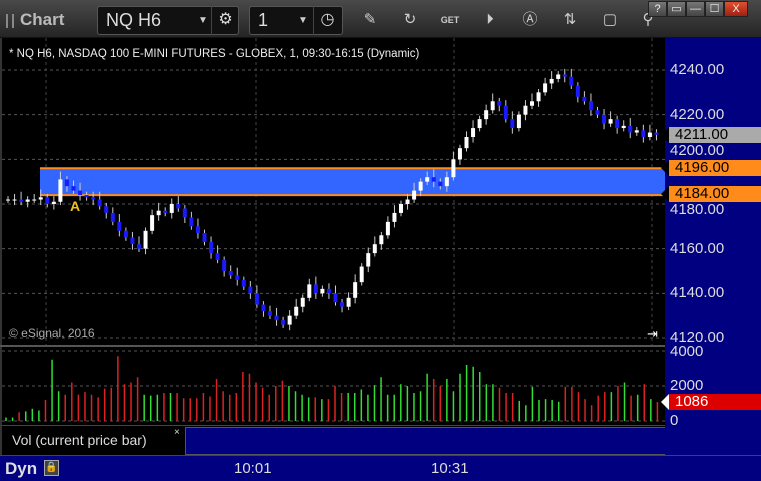 Image resolution: width=761 pixels, height=481 pixels. I want to click on dynamic-label: Dyn, so click(21, 468).